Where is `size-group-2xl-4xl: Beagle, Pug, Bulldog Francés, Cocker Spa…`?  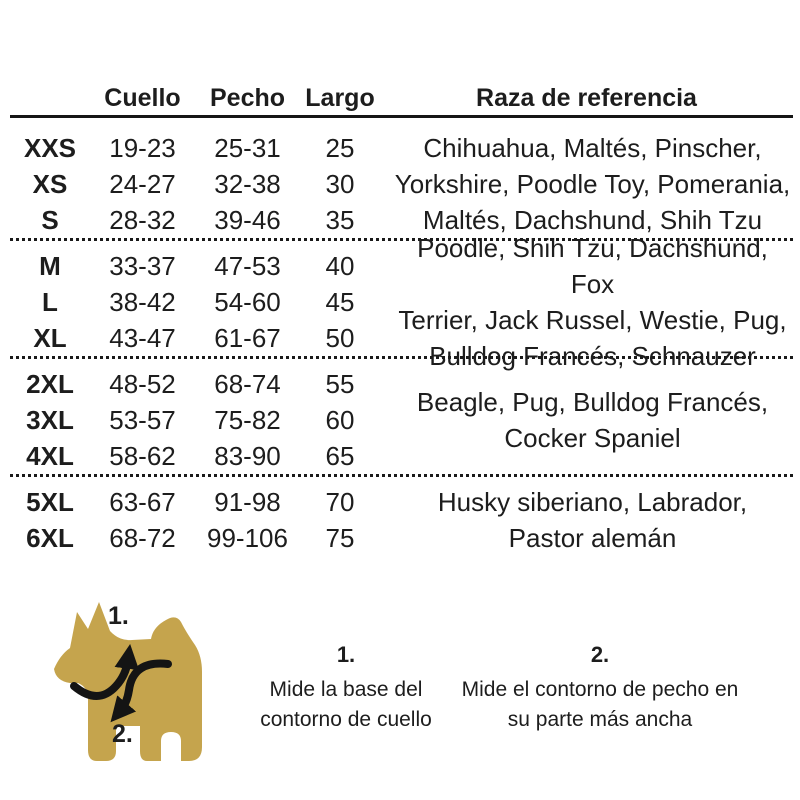 size-group-2xl-4xl: Beagle, Pug, Bulldog Francés, Cocker Spa… is located at coordinates (401, 418).